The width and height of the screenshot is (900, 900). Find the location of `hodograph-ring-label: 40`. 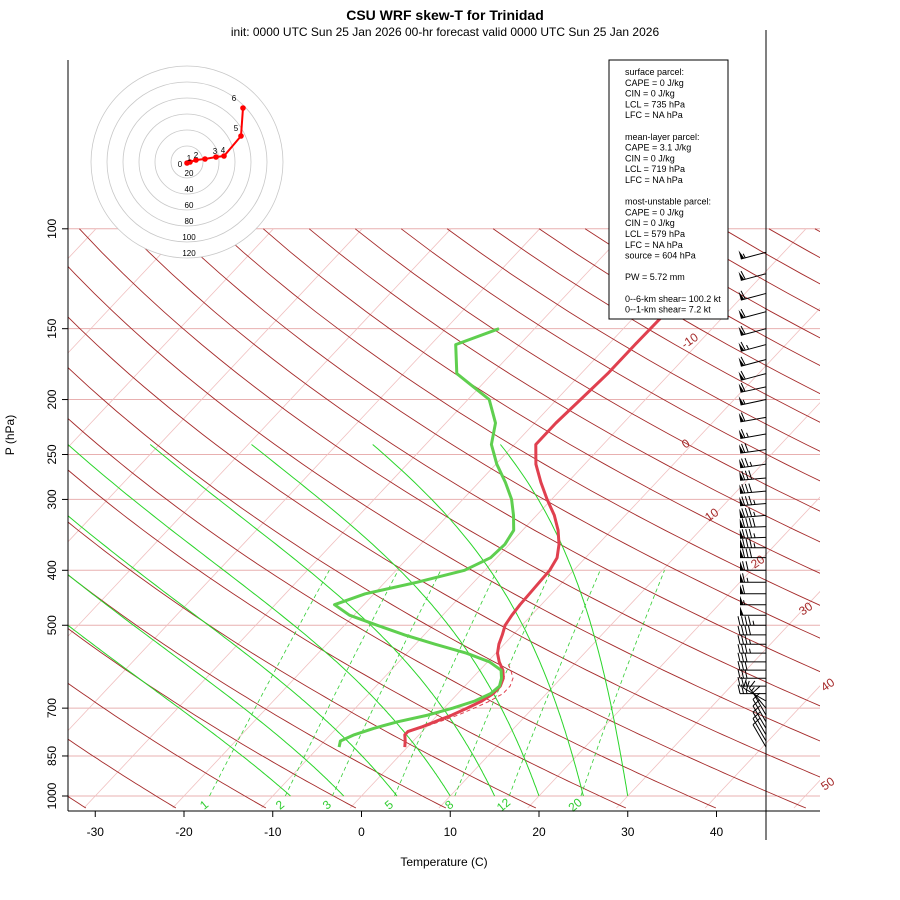

hodograph-ring-label: 40 is located at coordinates (189, 189).